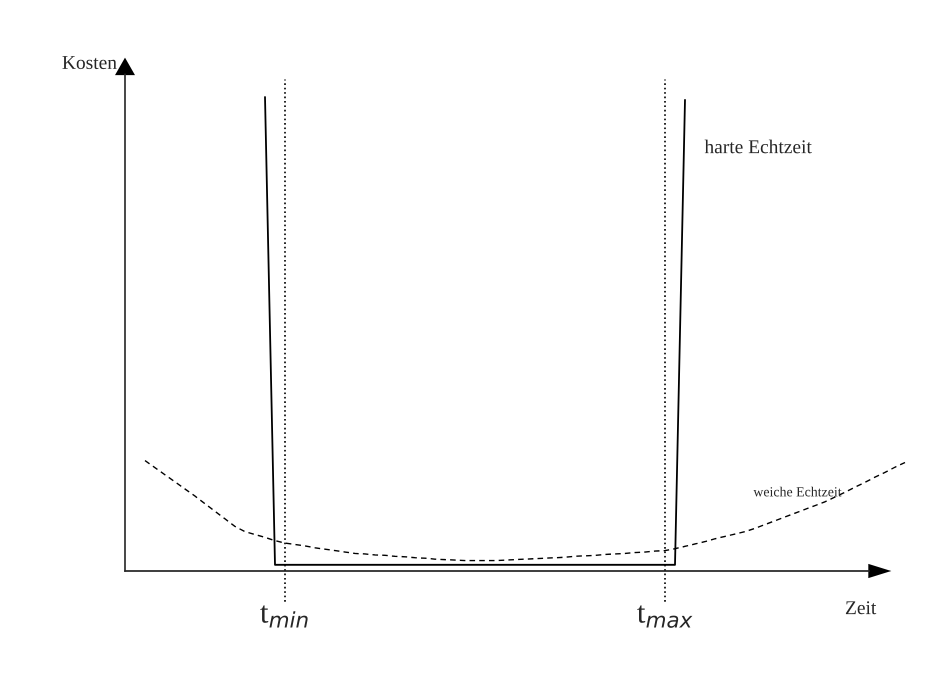 This screenshot has height=680, width=941. I want to click on x-tick-label: t$_{max}$, so click(664, 616).